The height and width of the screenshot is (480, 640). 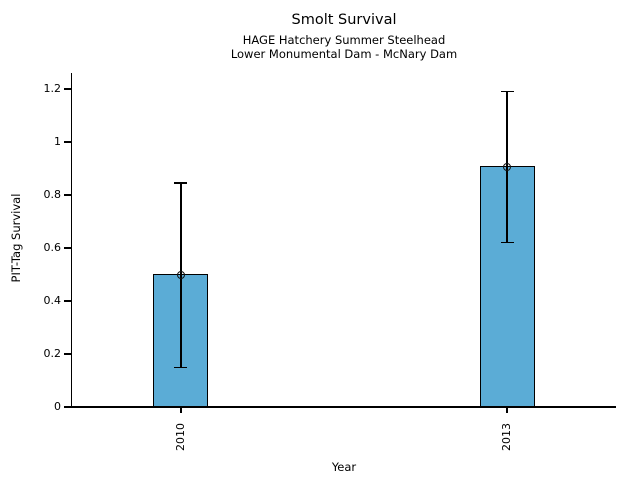 I want to click on y-axis-line, so click(x=71, y=240).